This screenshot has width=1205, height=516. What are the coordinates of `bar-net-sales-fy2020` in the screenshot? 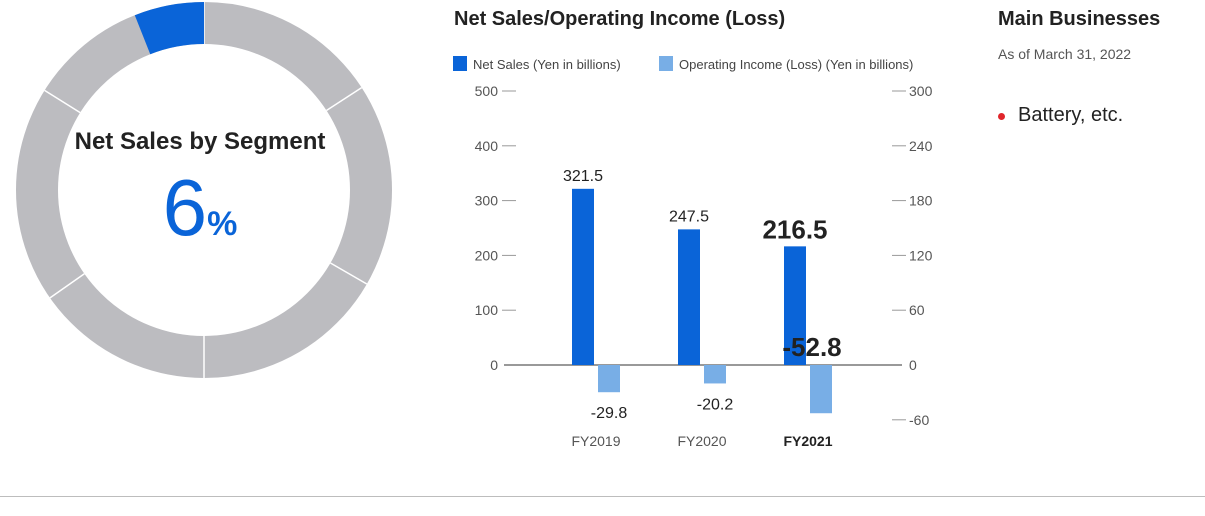 It's located at (689, 297).